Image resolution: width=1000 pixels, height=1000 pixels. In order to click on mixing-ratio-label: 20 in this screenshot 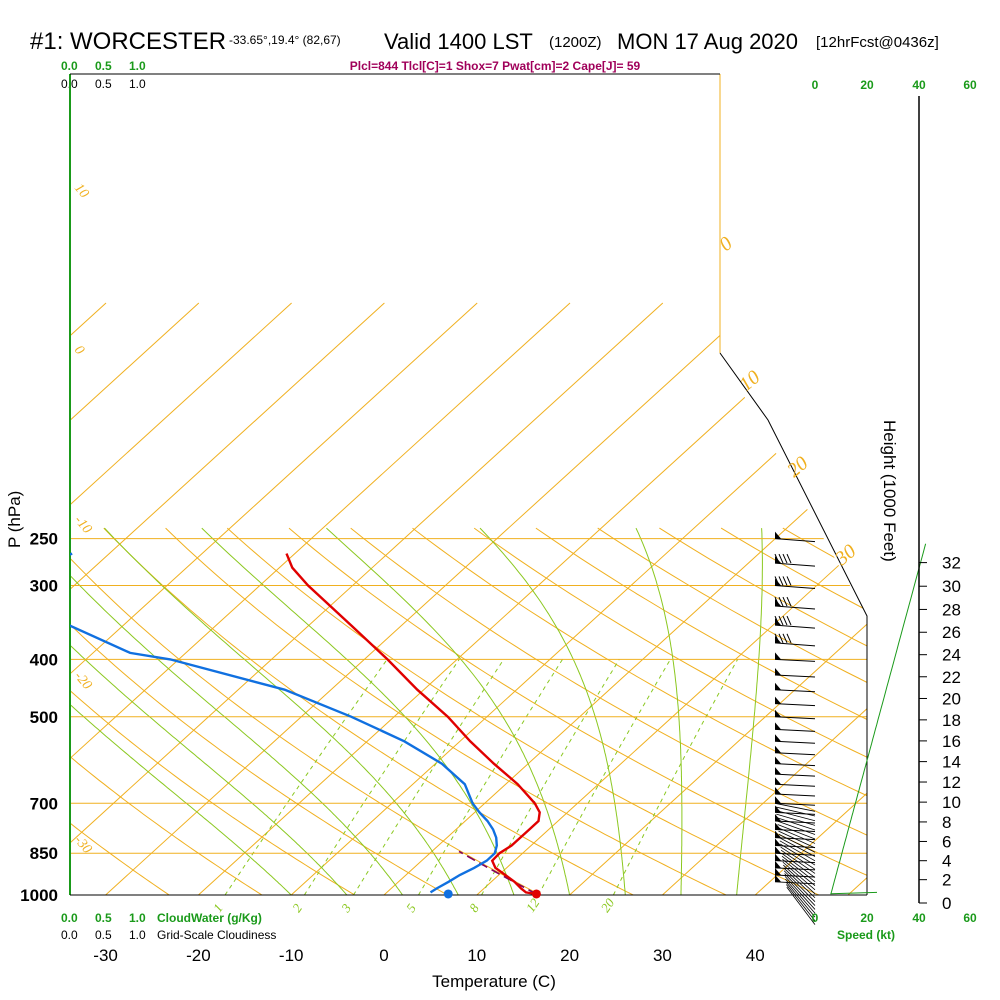, I will do `click(608, 905)`.